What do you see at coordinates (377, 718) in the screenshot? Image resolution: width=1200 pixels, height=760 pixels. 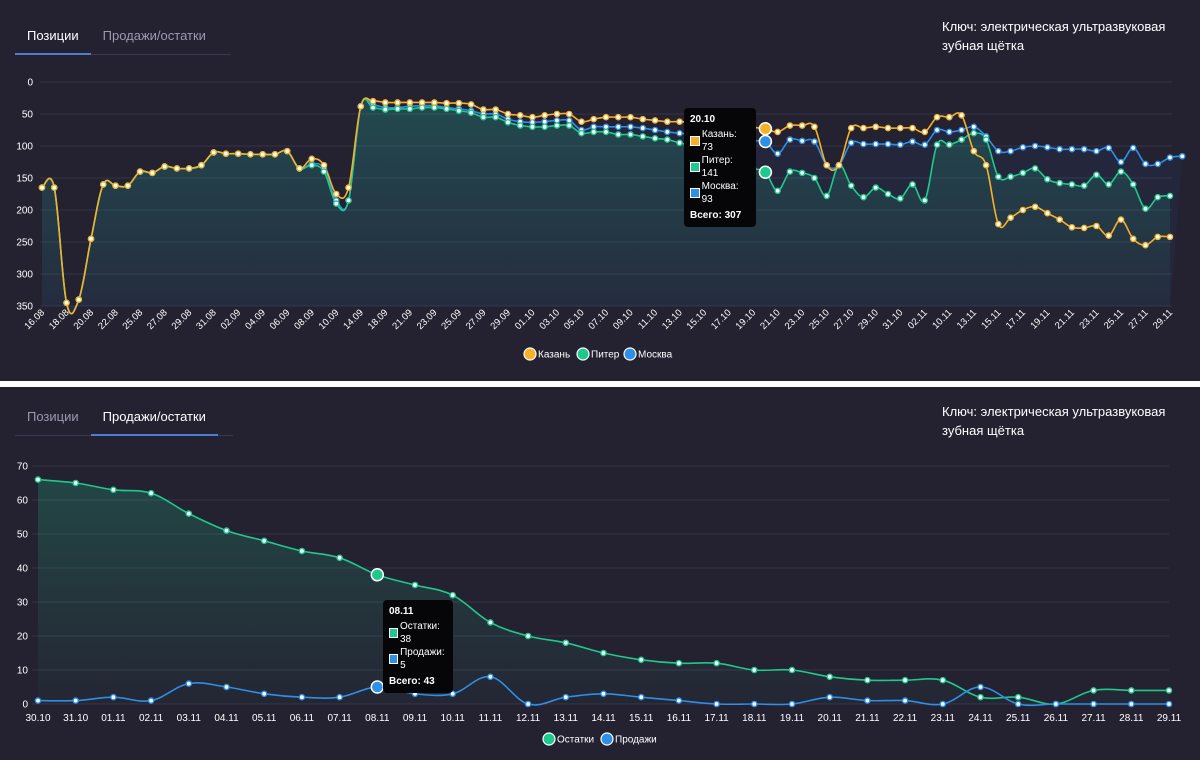 I see `x-tick-label: 08.11` at bounding box center [377, 718].